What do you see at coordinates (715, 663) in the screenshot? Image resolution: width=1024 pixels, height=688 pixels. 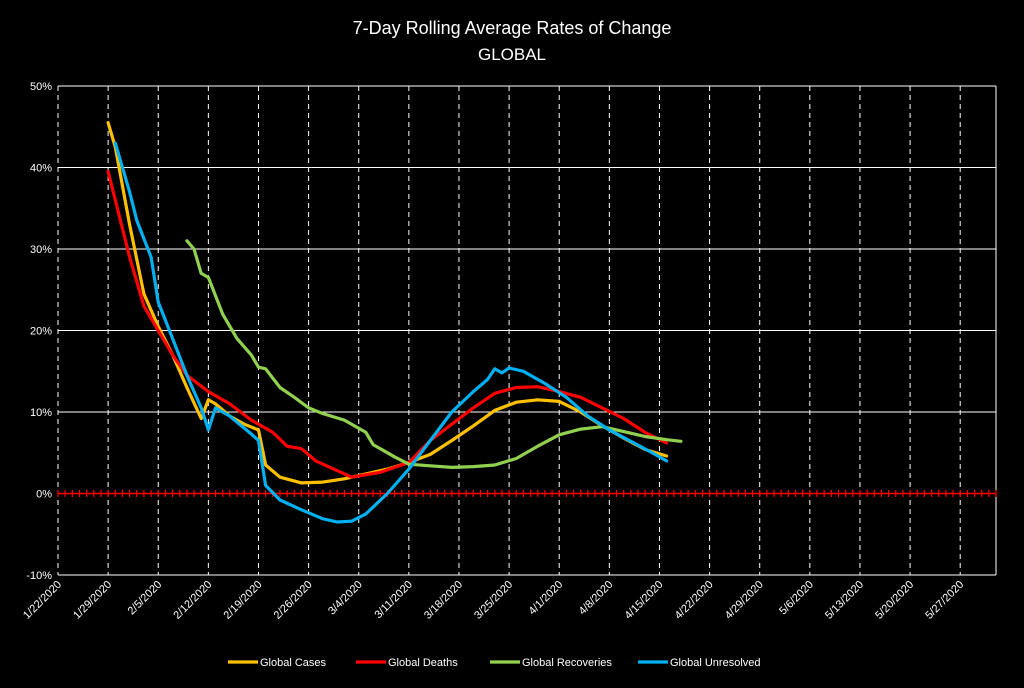 I see `legend-label: Global Unresolved` at bounding box center [715, 663].